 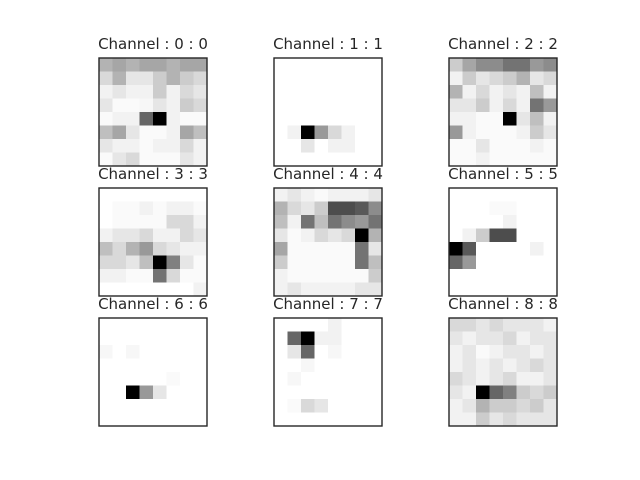 I want to click on panel-title: Channel : 8 : 8, so click(x=503, y=304).